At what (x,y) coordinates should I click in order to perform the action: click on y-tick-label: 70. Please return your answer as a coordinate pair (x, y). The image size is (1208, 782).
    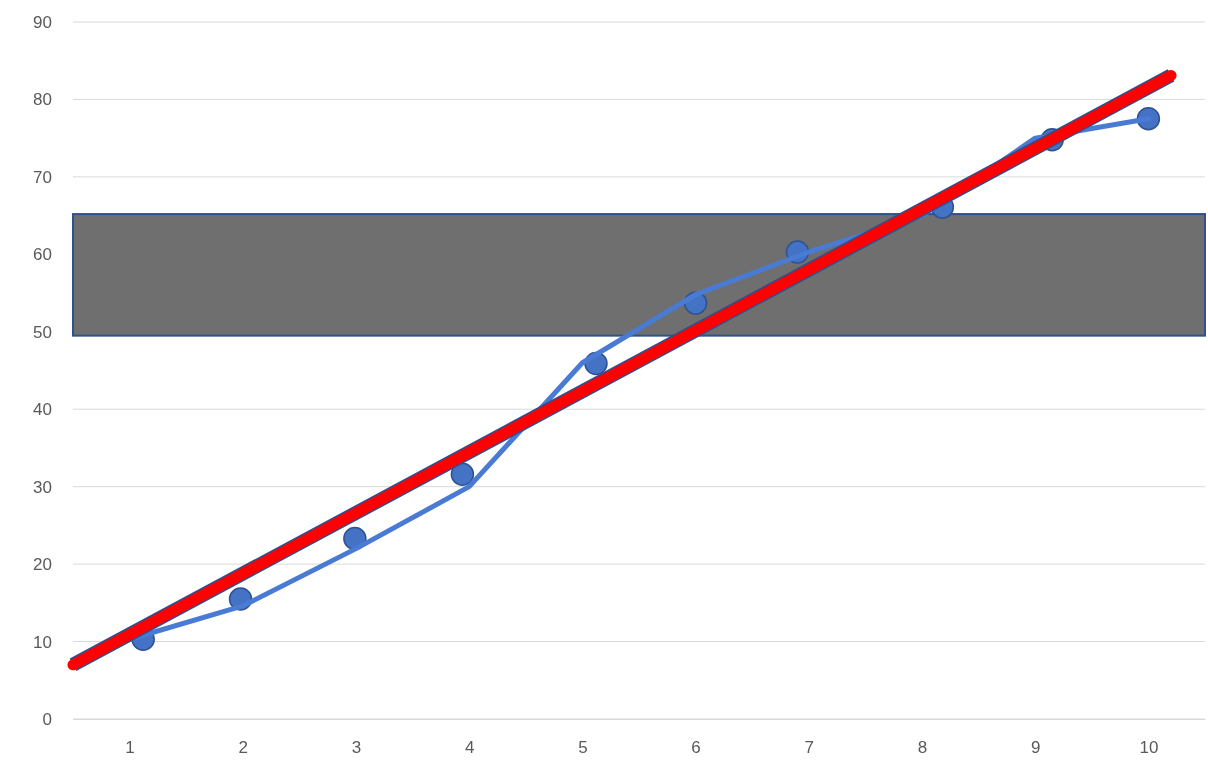
    Looking at the image, I should click on (42, 177).